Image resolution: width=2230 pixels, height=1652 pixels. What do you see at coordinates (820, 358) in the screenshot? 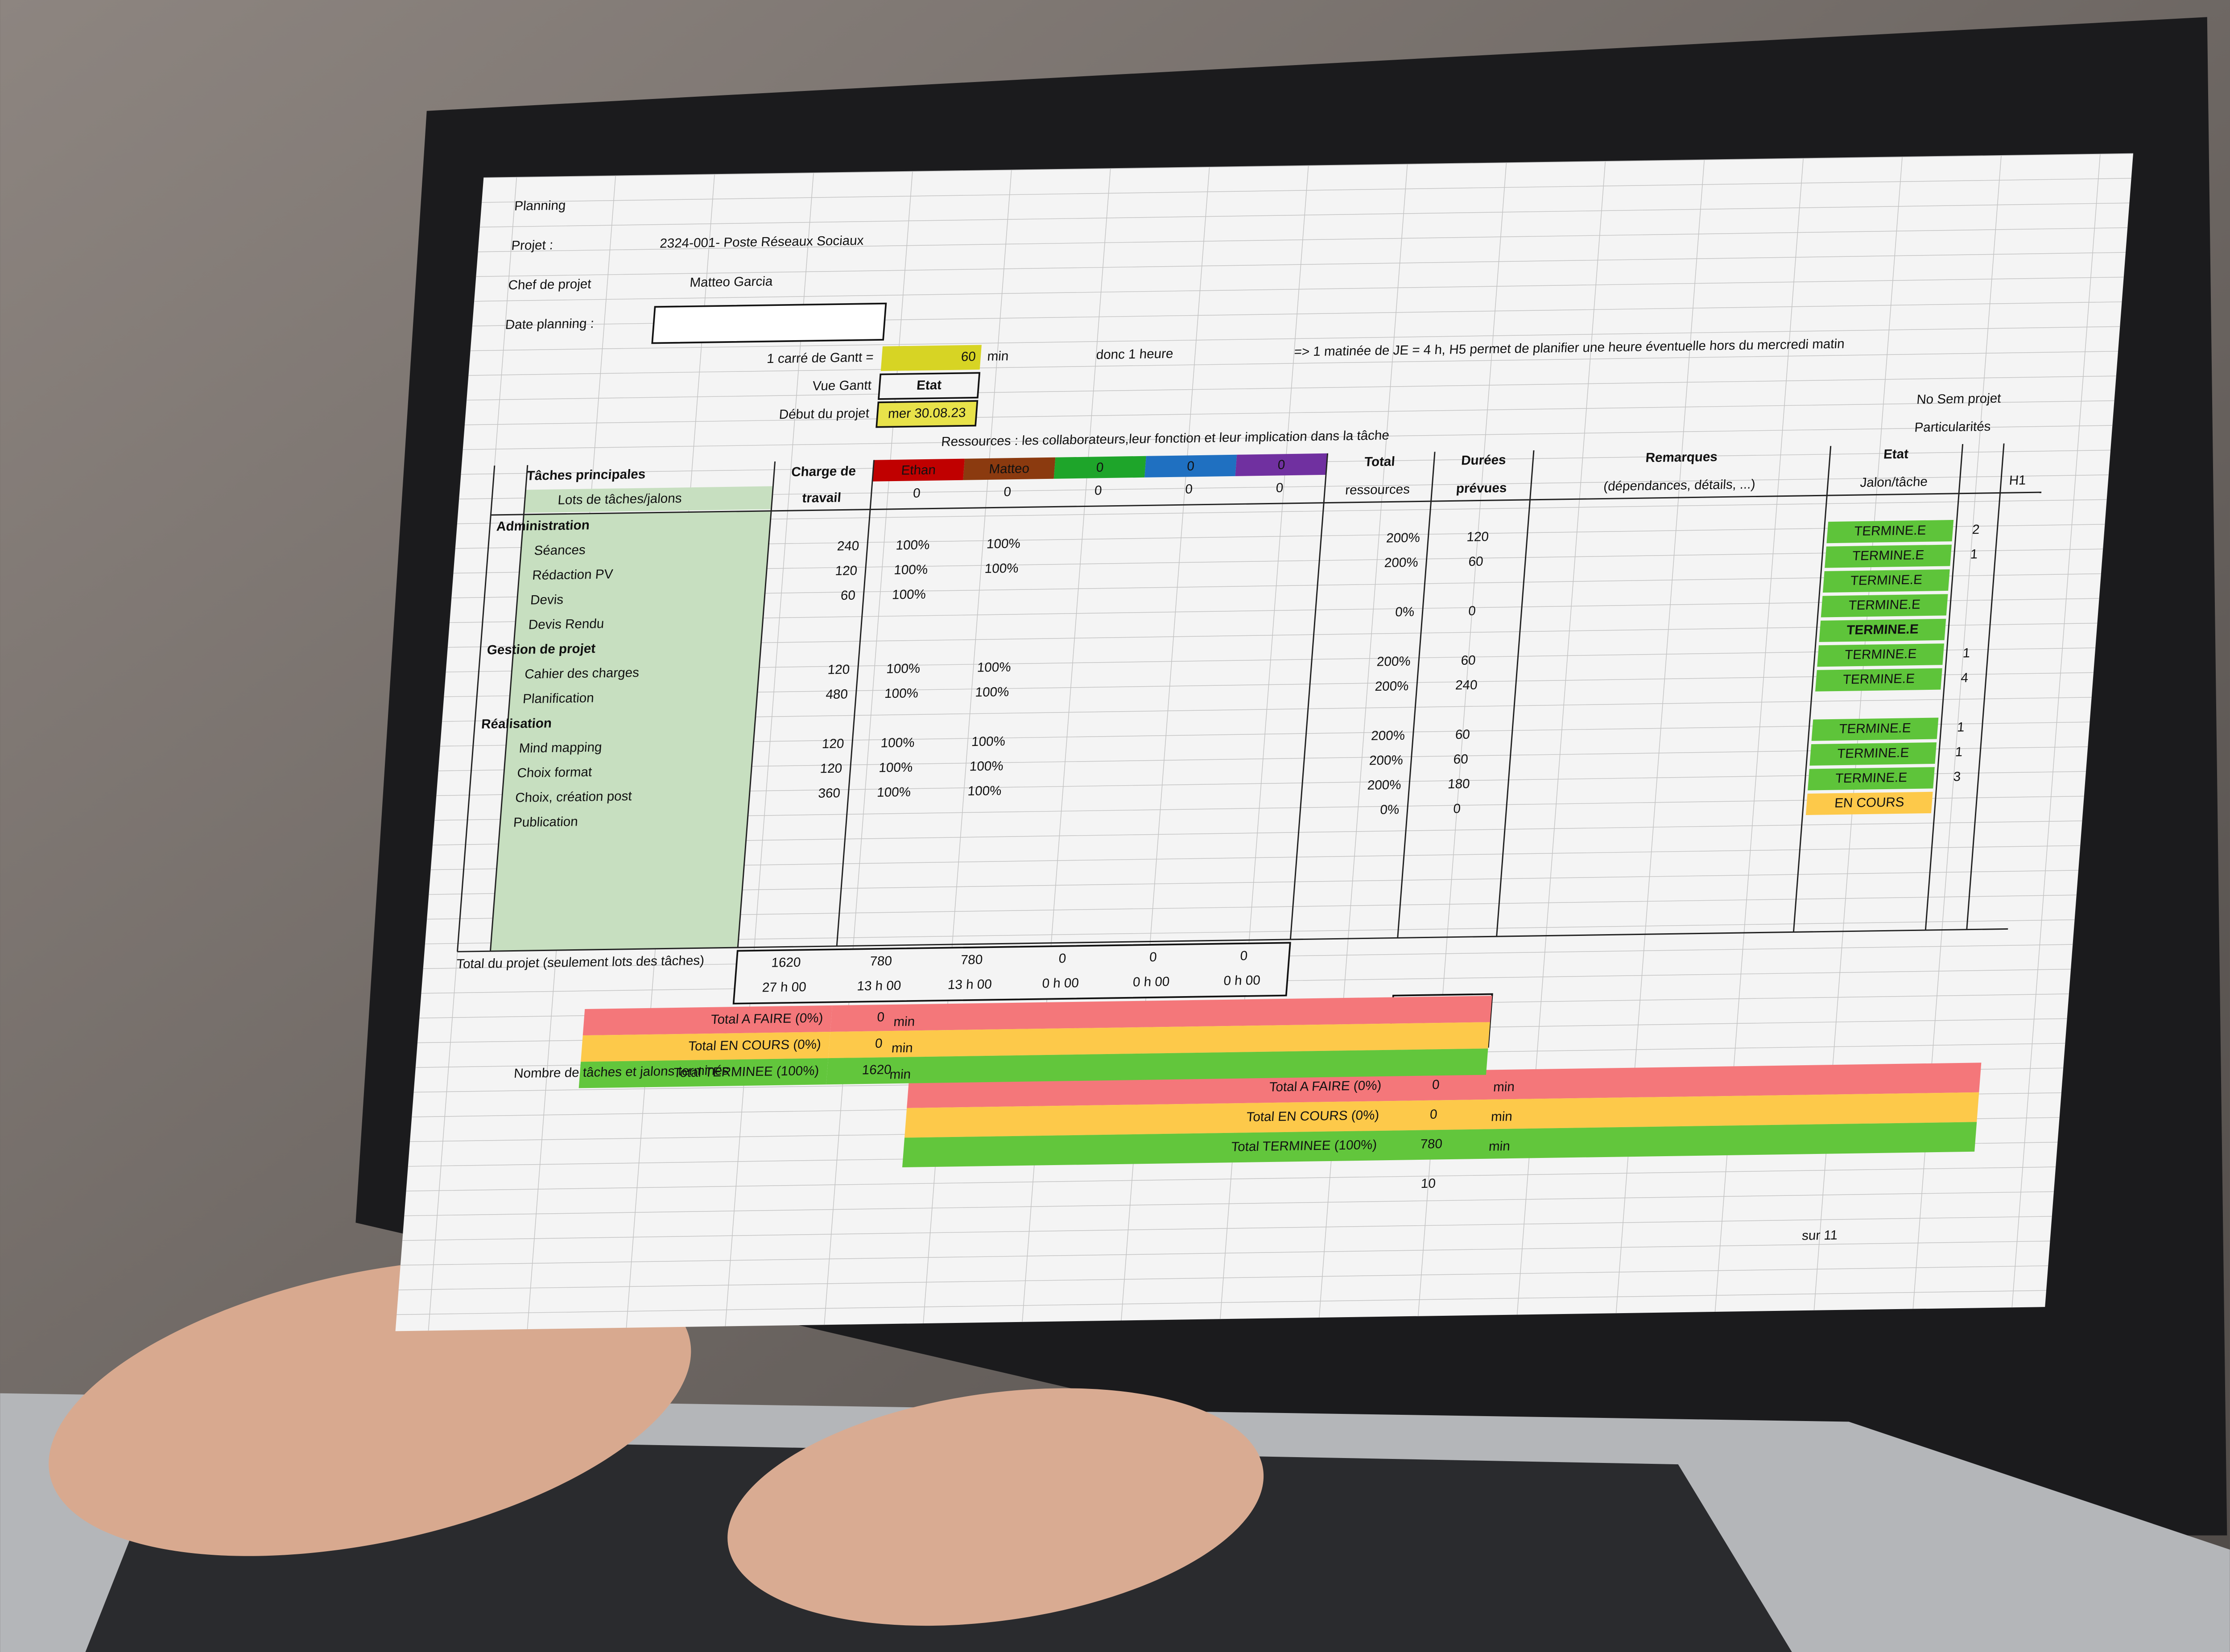
I see `cell-text: 1 carré de Gantt =` at bounding box center [820, 358].